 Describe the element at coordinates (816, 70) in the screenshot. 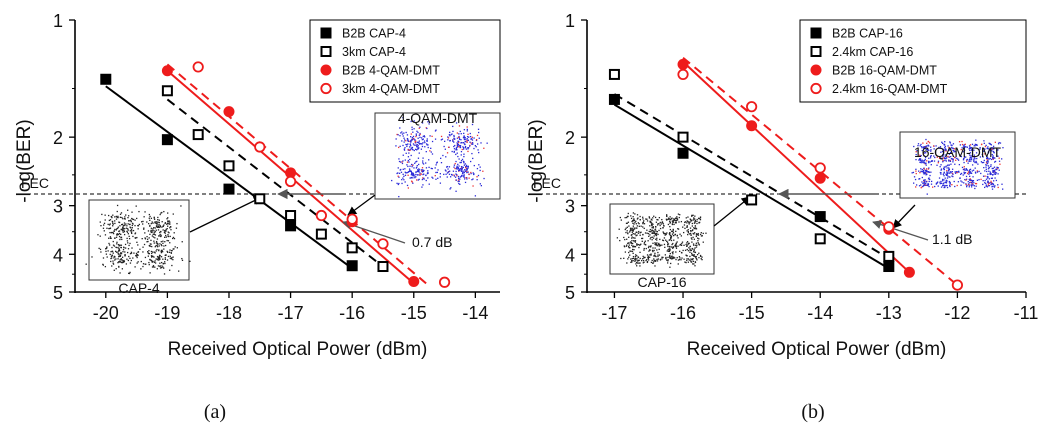

I see `legend-marker` at that location.